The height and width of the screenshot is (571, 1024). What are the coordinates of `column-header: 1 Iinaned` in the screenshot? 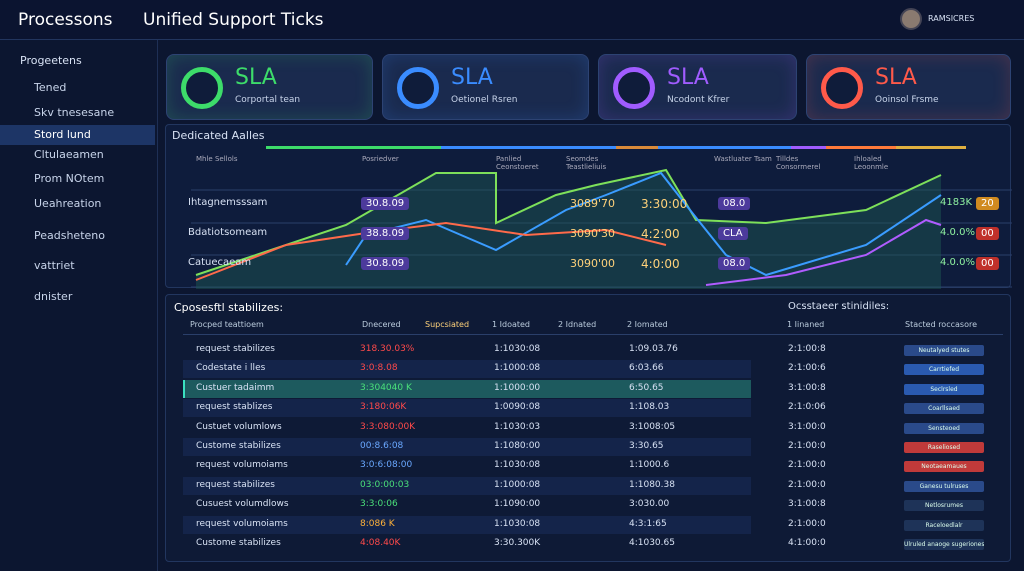 It's located at (806, 324).